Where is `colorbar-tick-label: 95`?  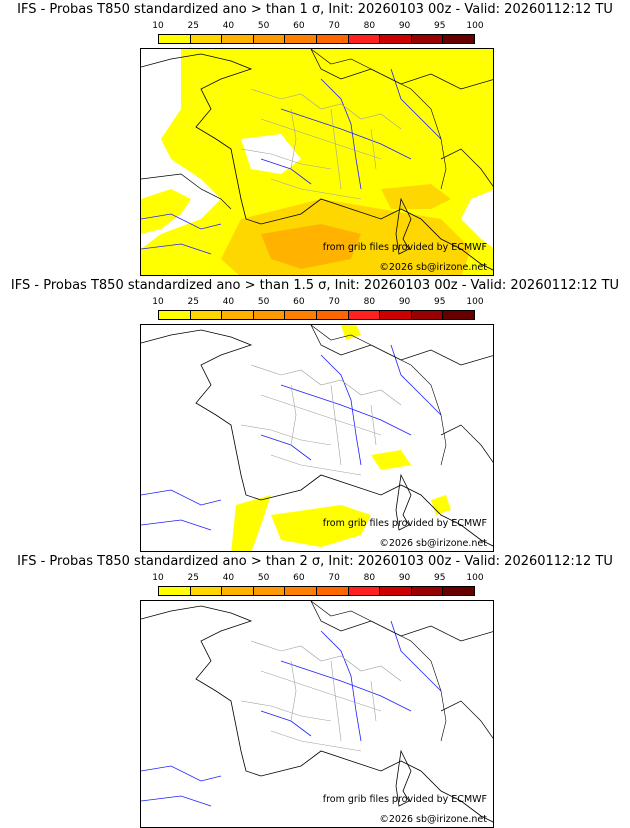
colorbar-tick-label: 95 is located at coordinates (440, 302).